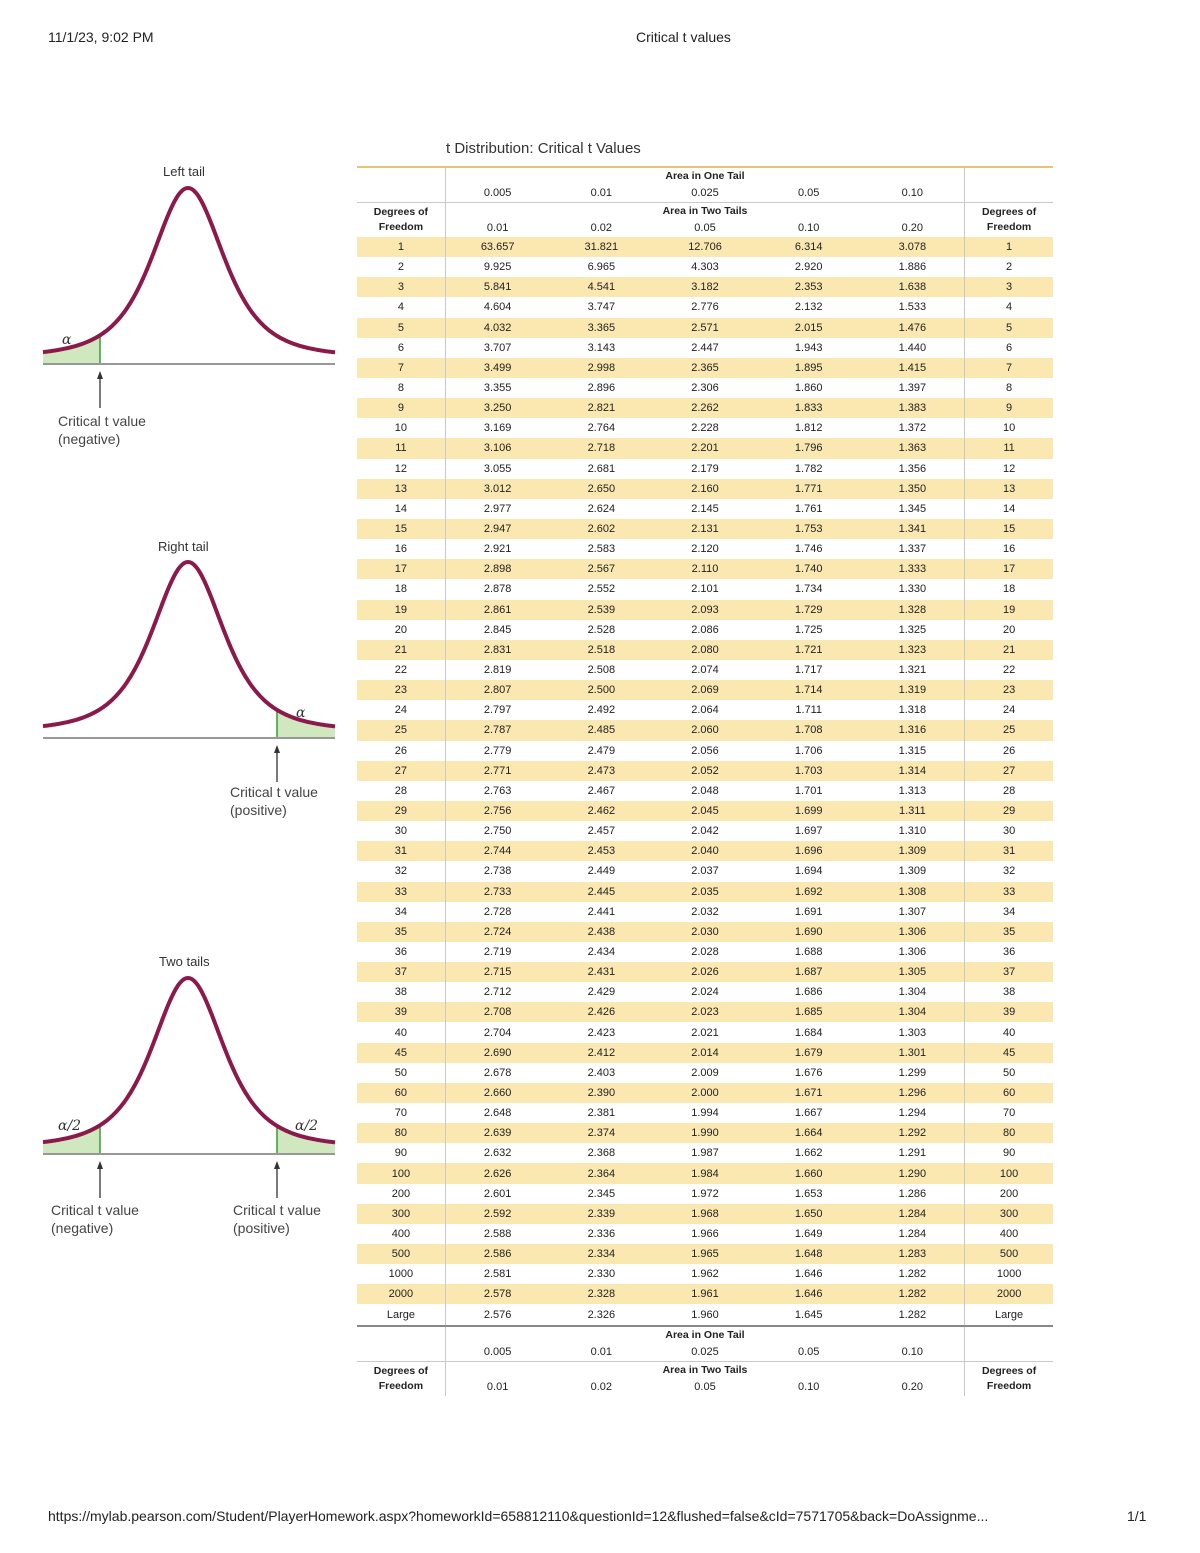  What do you see at coordinates (705, 952) in the screenshot?
I see `table-row: 36 2.719 2.434 2.028 1.688 1.306 36` at bounding box center [705, 952].